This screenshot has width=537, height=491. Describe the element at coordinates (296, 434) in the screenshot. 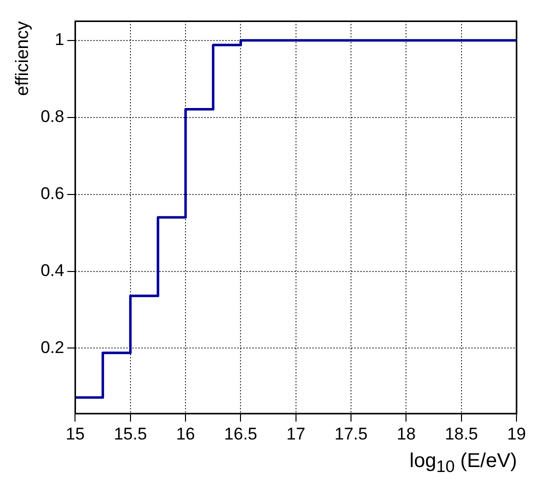

I see `x-tick-label: 17` at that location.